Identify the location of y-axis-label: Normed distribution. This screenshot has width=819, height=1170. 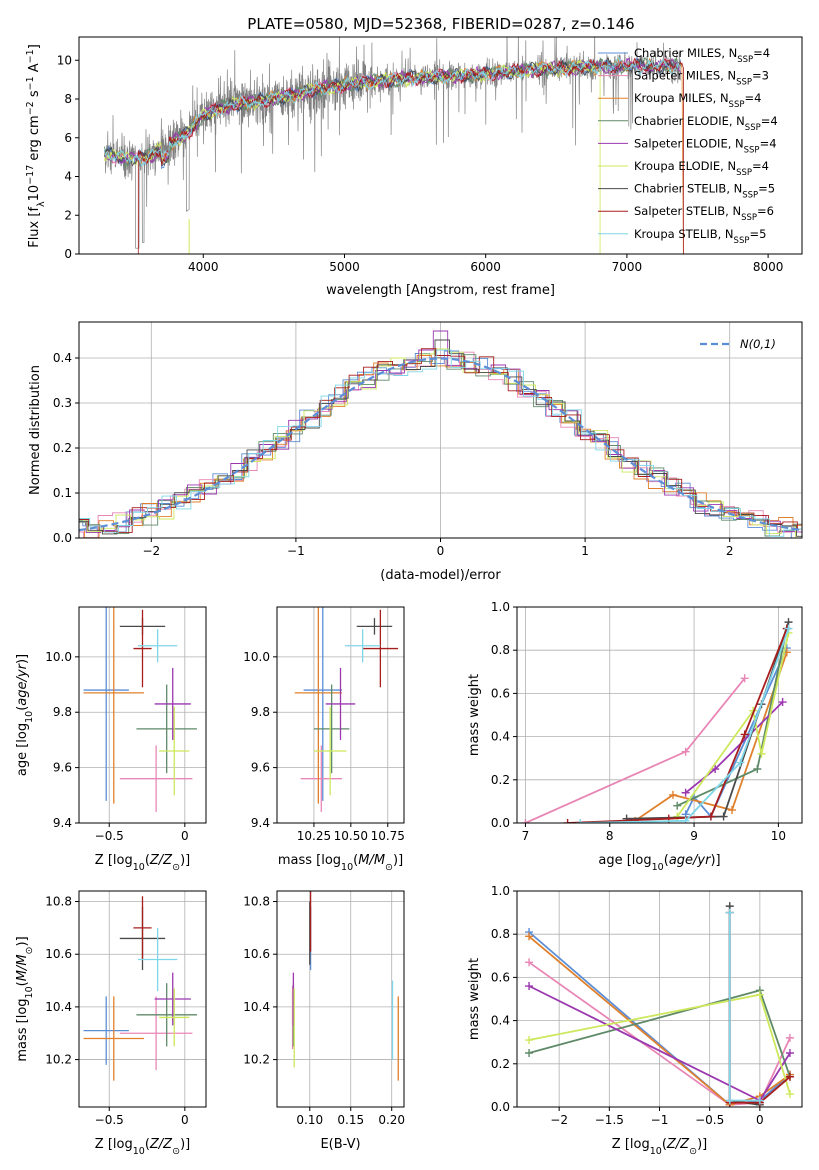
(35, 430).